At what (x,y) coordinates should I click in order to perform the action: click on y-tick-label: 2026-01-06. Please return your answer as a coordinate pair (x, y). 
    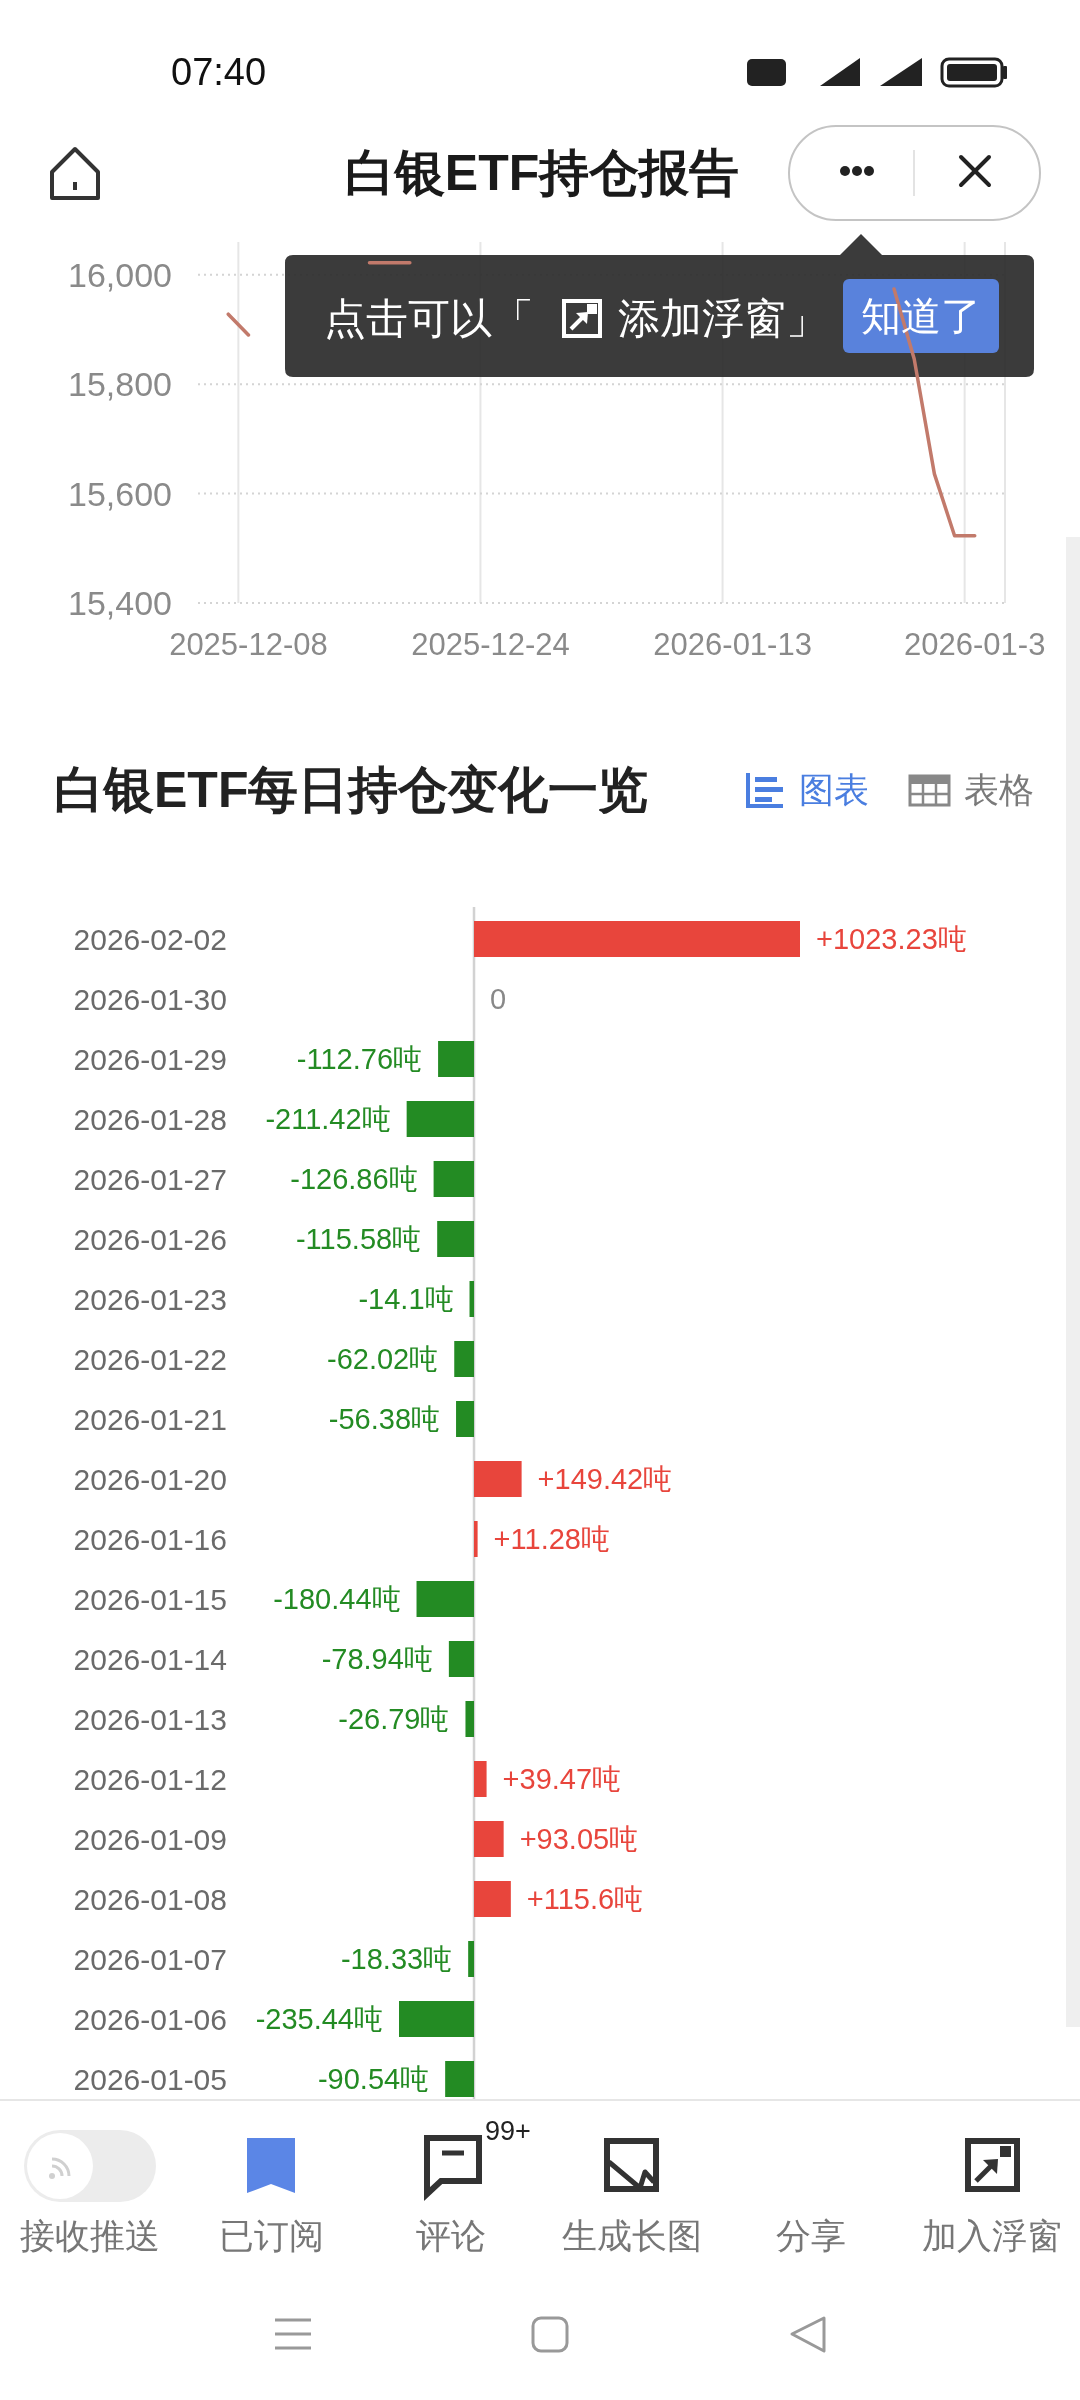
    Looking at the image, I should click on (150, 2019).